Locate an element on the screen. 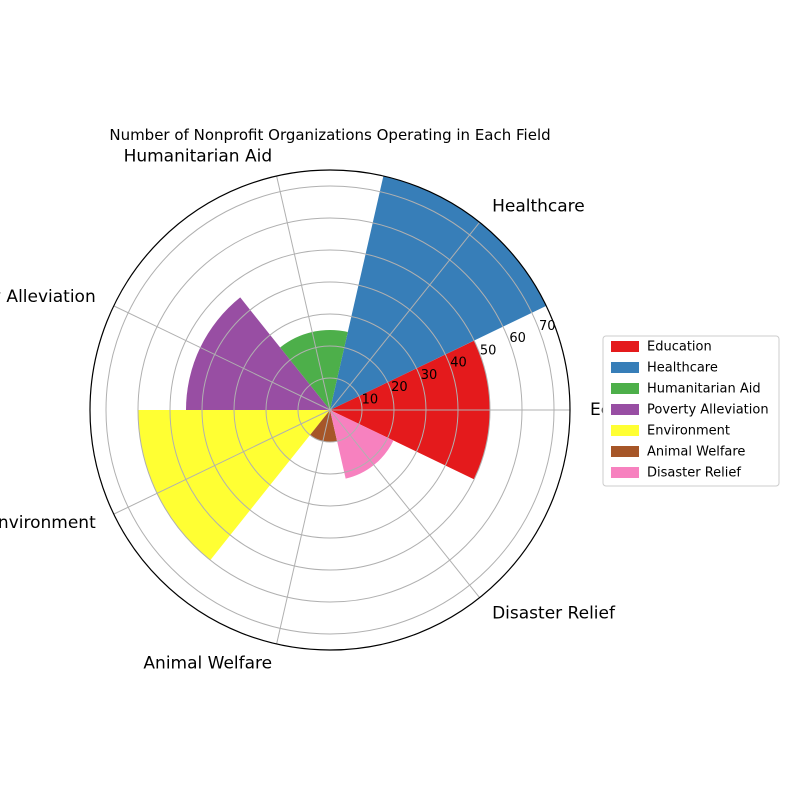  bar-environment is located at coordinates (234, 485).